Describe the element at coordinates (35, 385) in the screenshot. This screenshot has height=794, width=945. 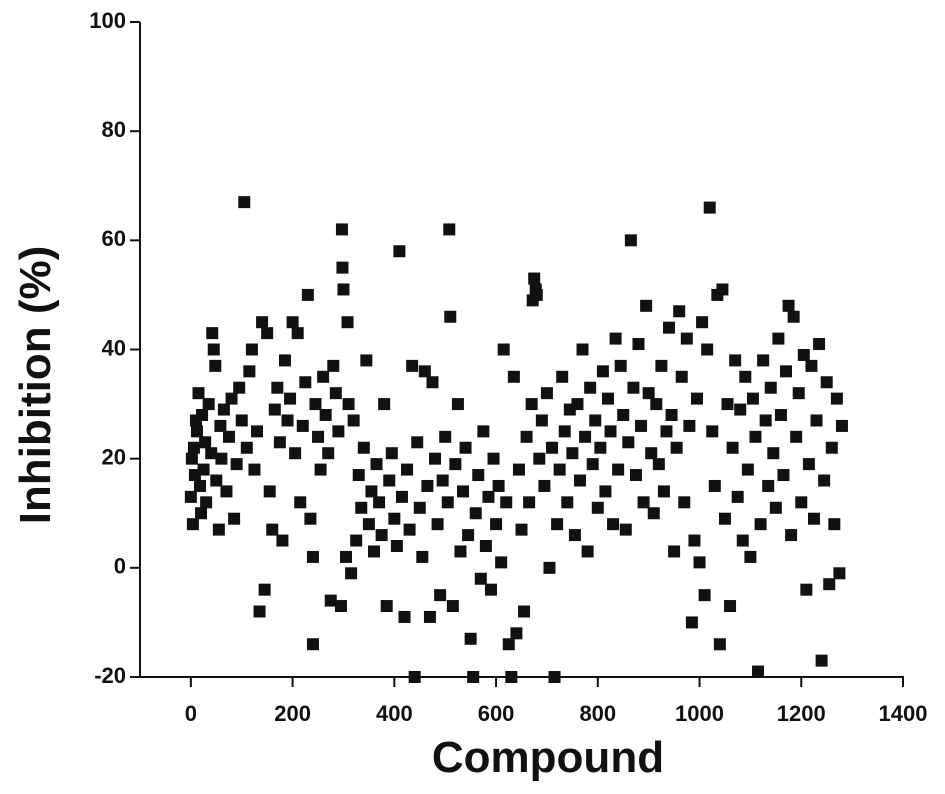
I see `y-axis-title: Inhibition (%)` at that location.